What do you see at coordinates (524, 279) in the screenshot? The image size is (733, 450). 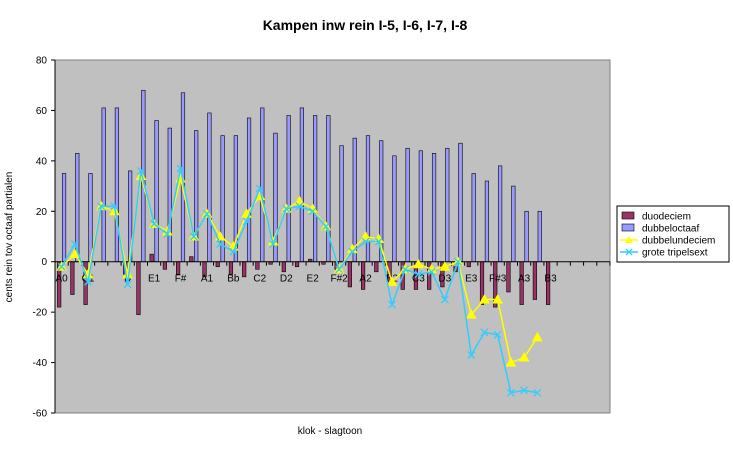 I see `x-tick-label: A3` at bounding box center [524, 279].